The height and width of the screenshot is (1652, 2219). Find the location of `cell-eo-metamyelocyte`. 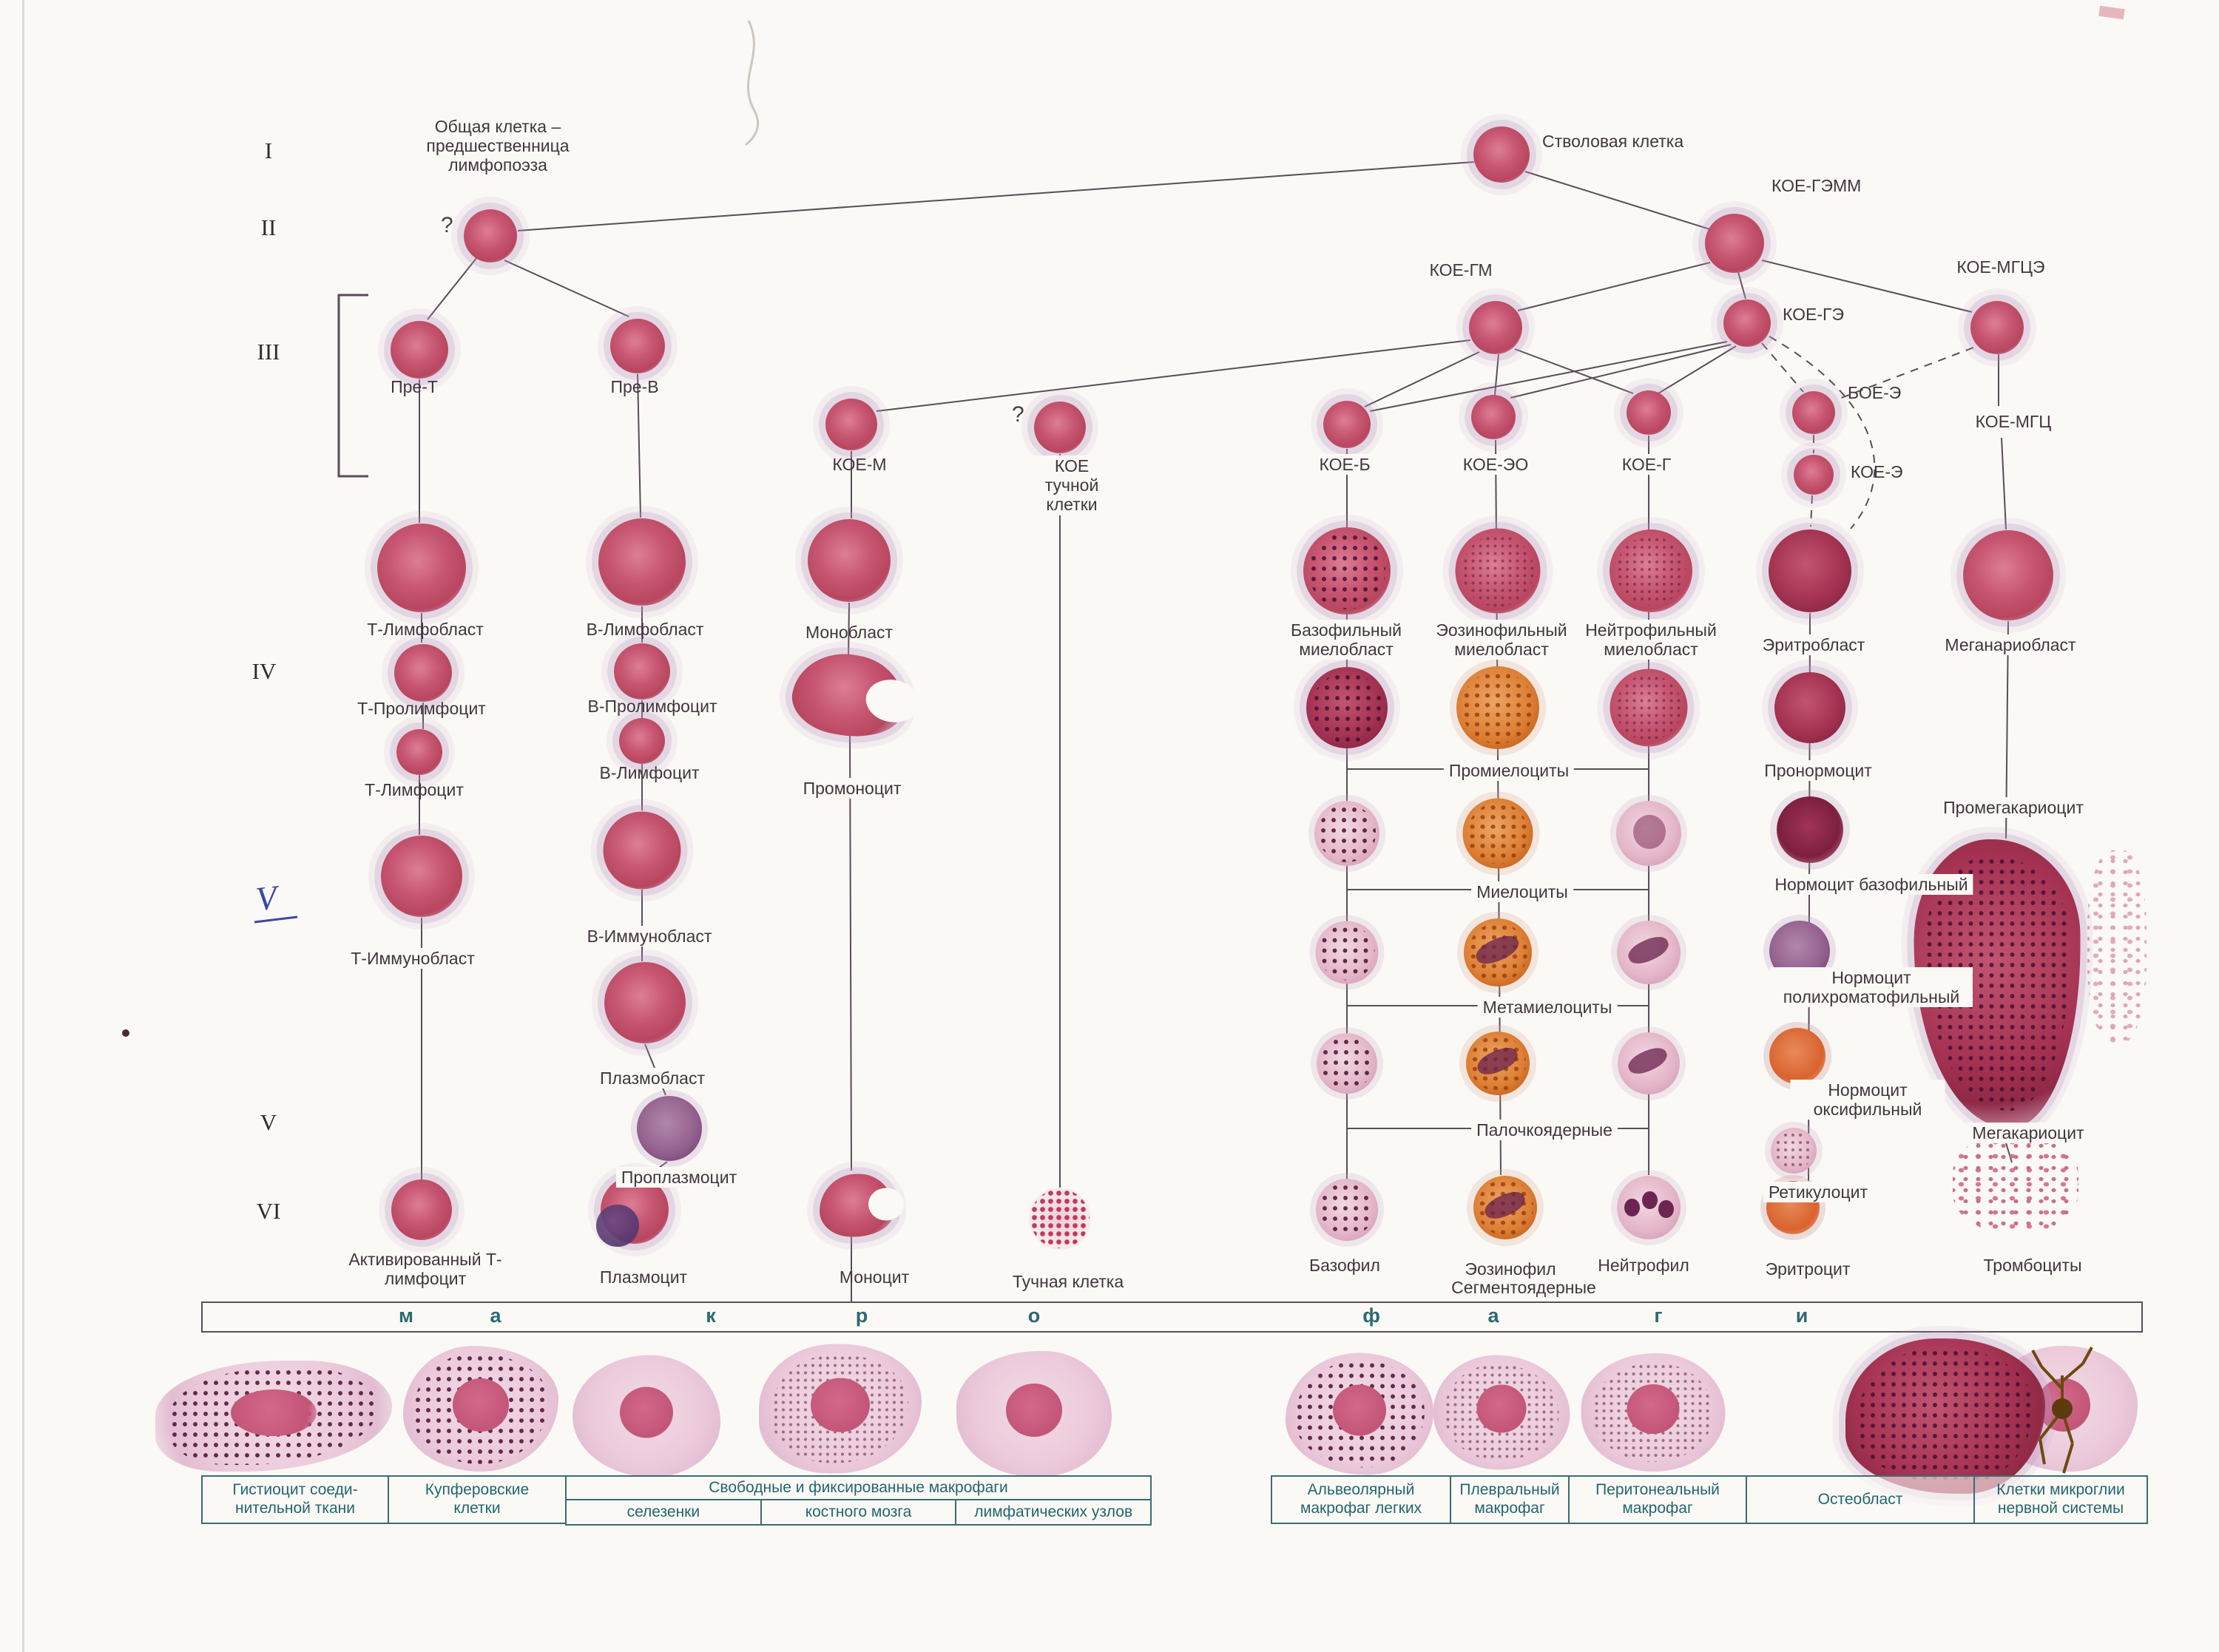

cell-eo-metamyelocyte is located at coordinates (1498, 952).